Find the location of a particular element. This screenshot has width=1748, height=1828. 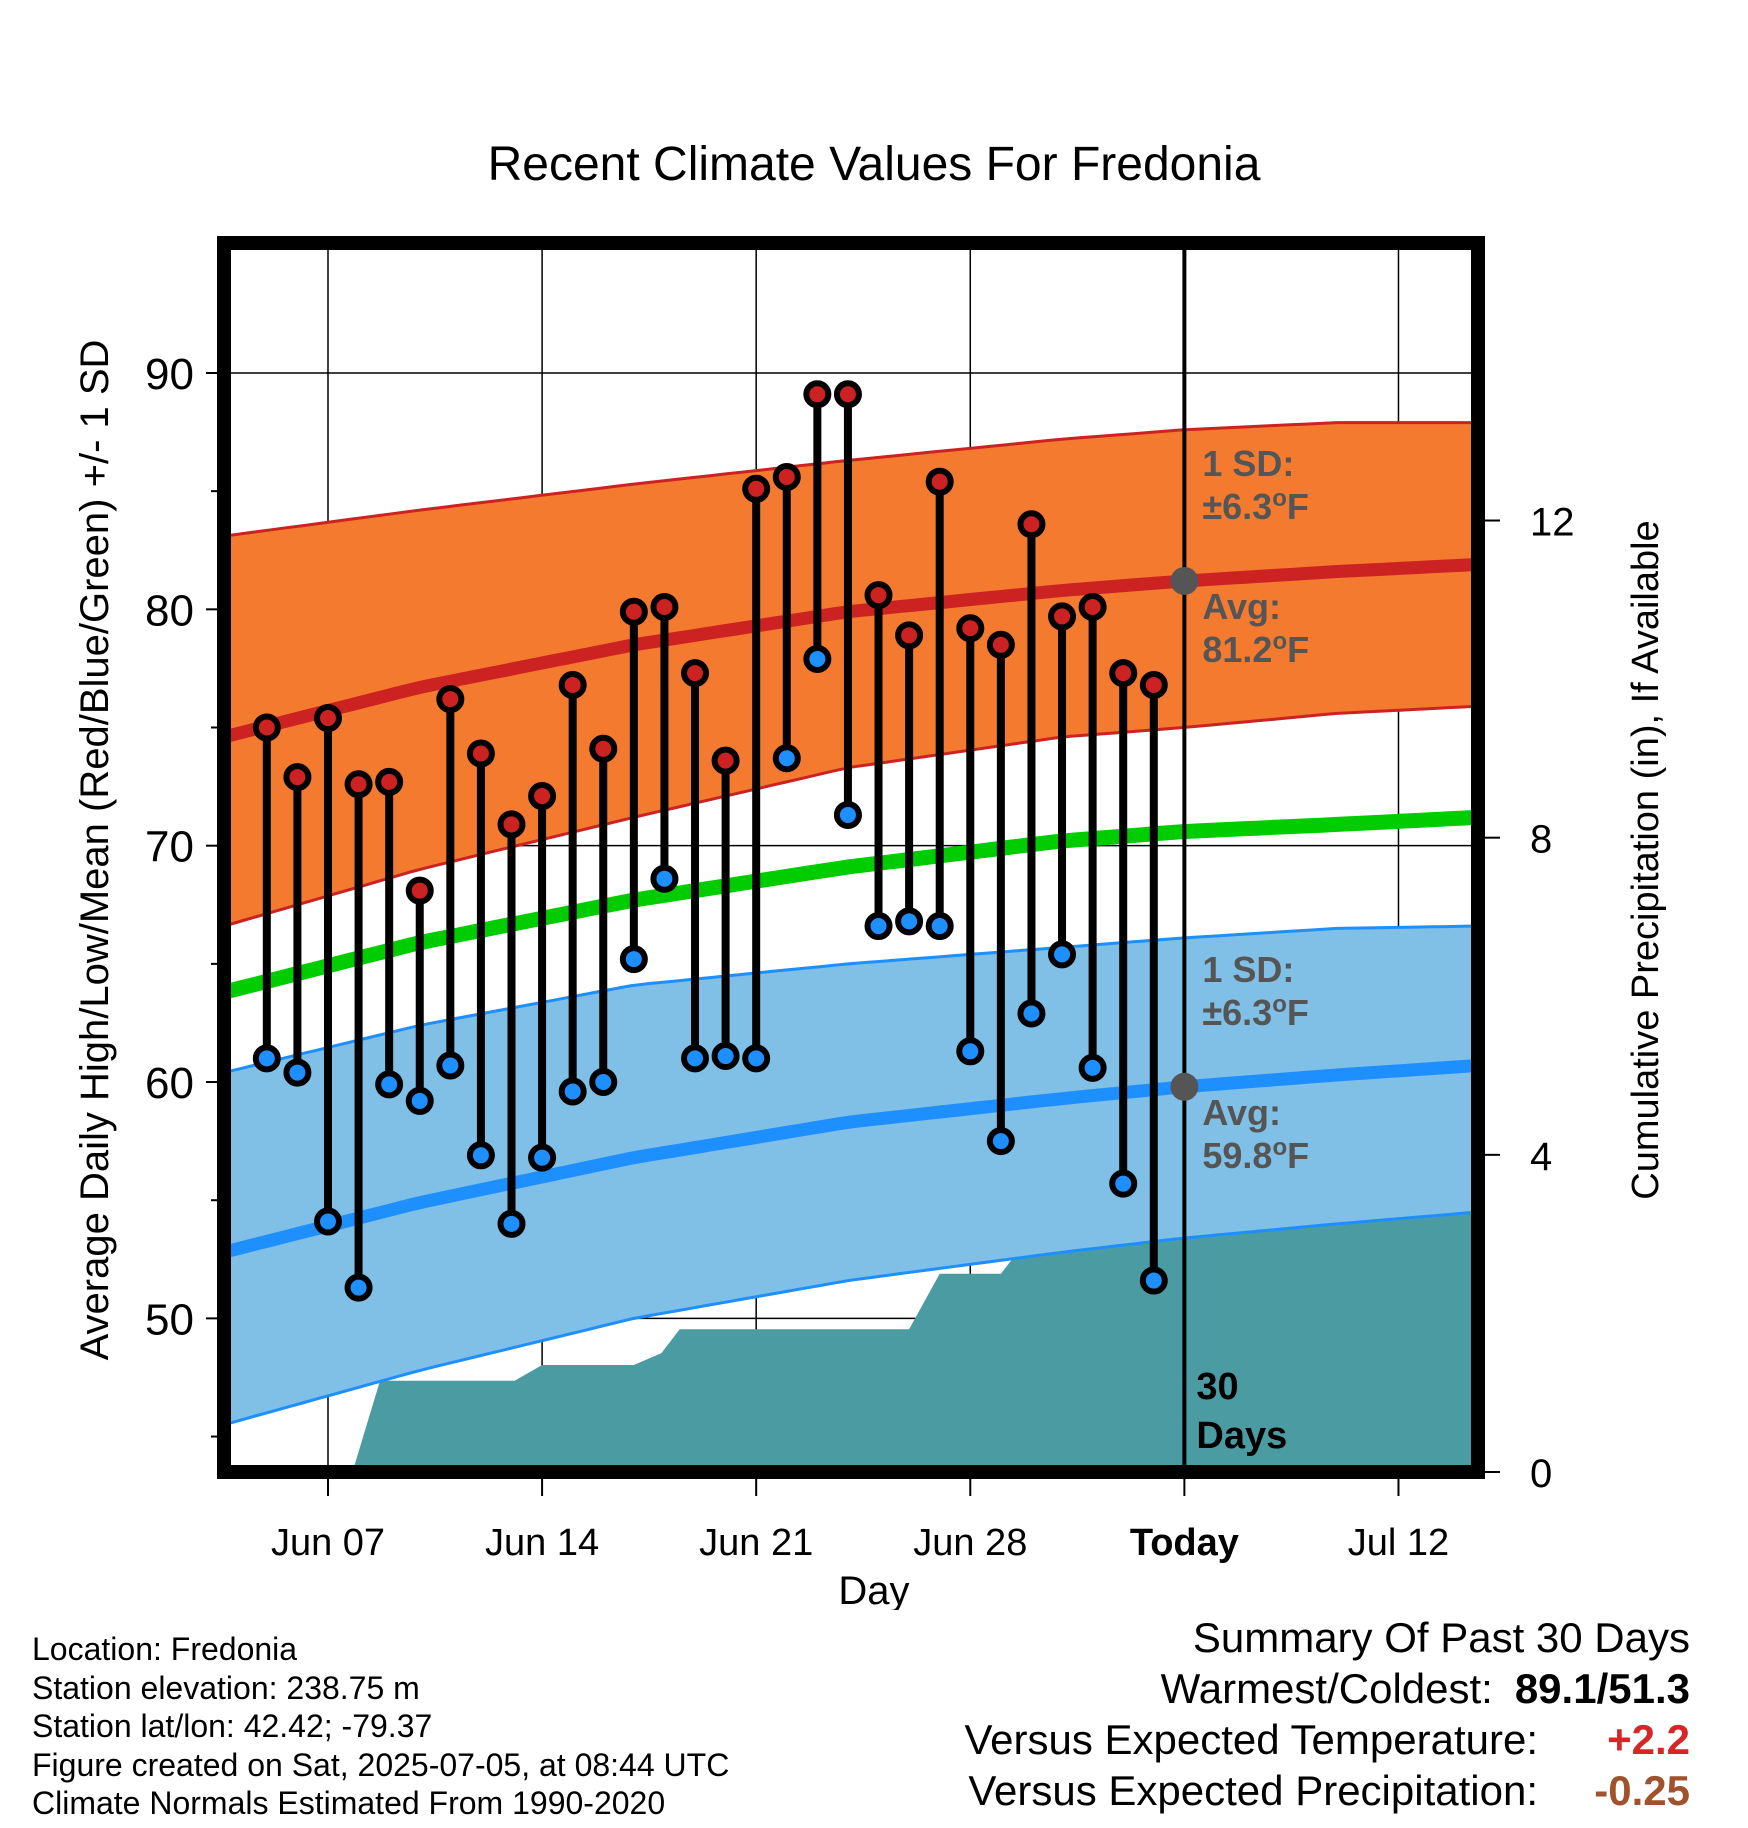

precip-anomaly-label: Versus Expected Precipitation: is located at coordinates (1253, 1790).